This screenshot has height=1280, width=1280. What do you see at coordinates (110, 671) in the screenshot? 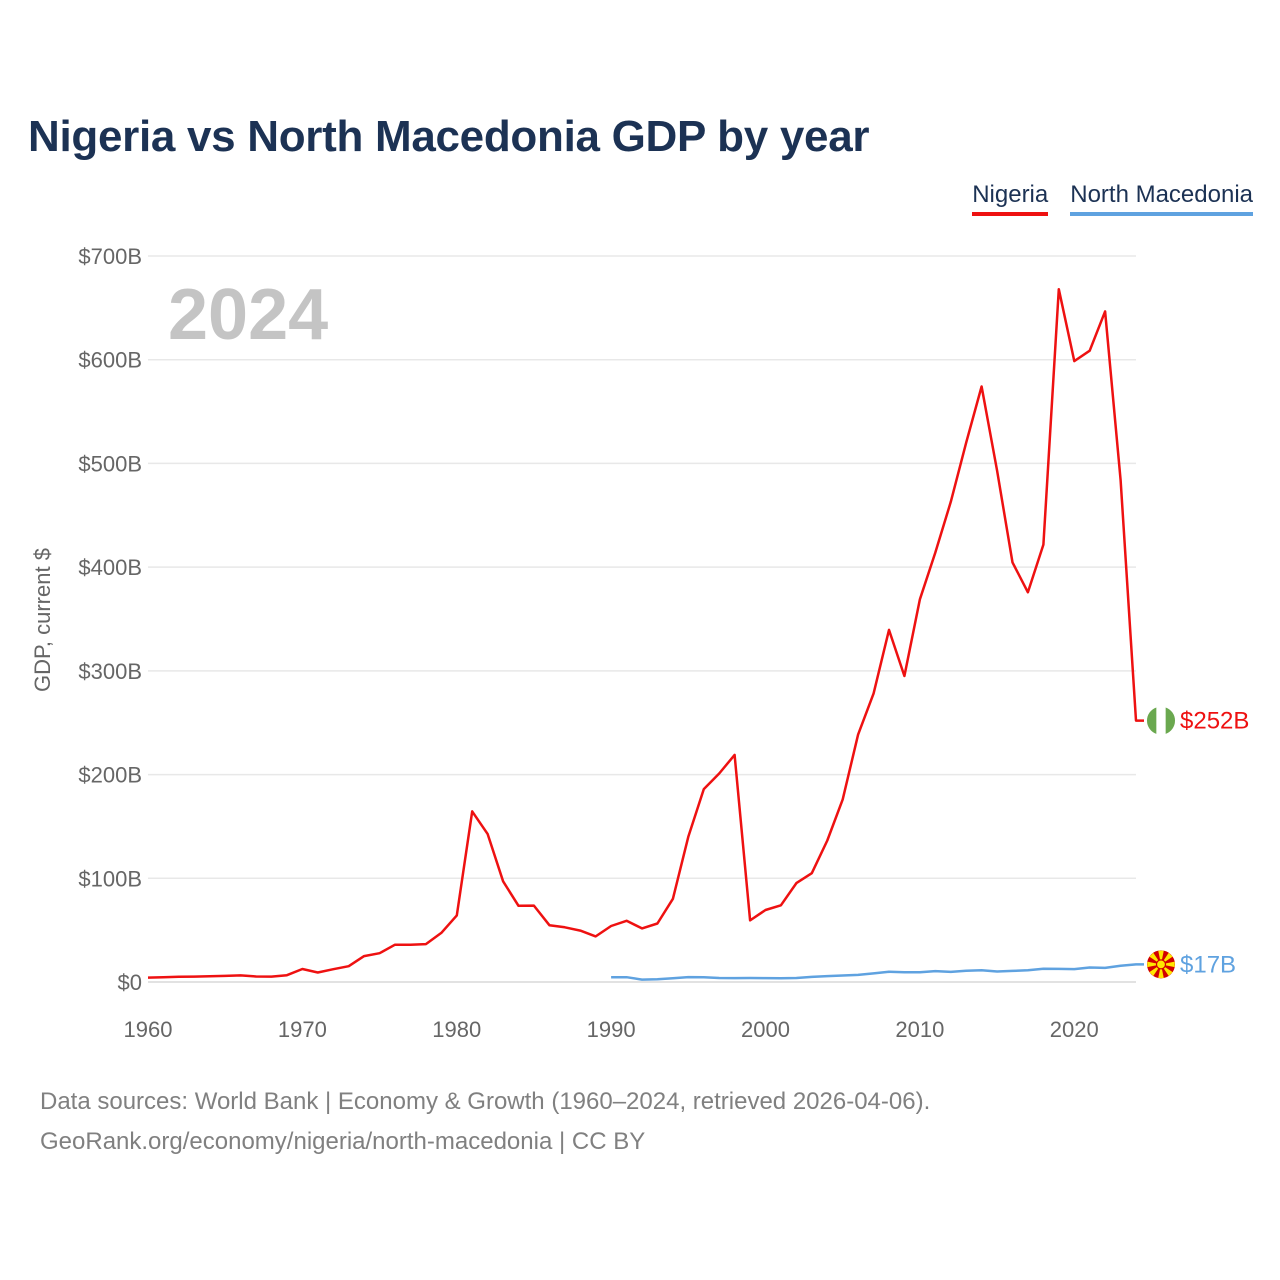
I see `y-tick-label: $300B` at bounding box center [110, 671].